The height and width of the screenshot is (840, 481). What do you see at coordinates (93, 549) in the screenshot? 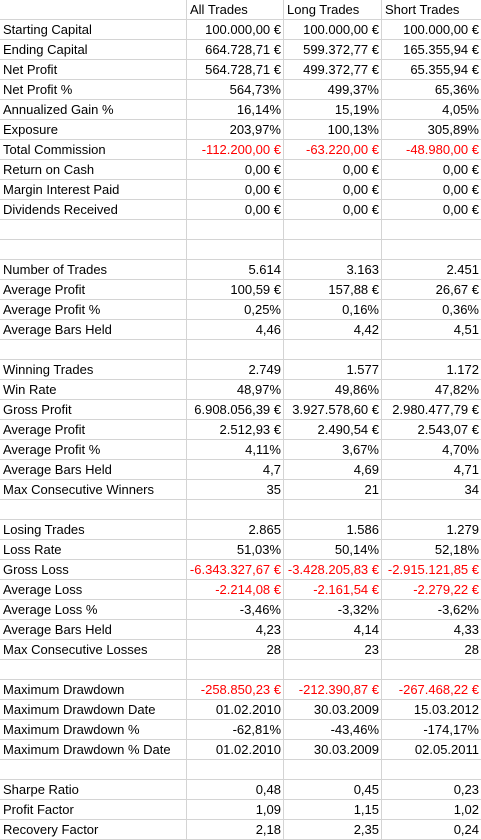
I see `row-label-cell: Loss Rate` at bounding box center [93, 549].